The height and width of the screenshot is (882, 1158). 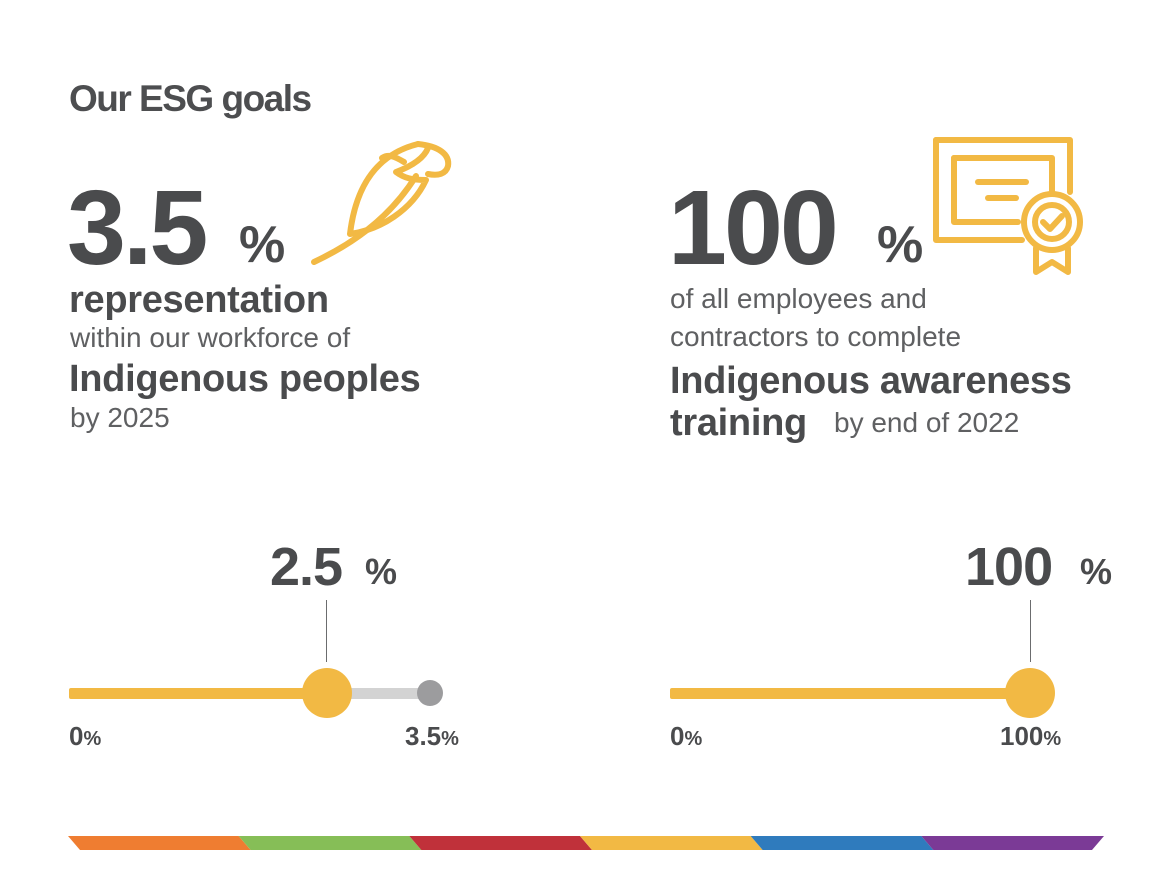 What do you see at coordinates (85, 736) in the screenshot?
I see `representation-min-label: 0%` at bounding box center [85, 736].